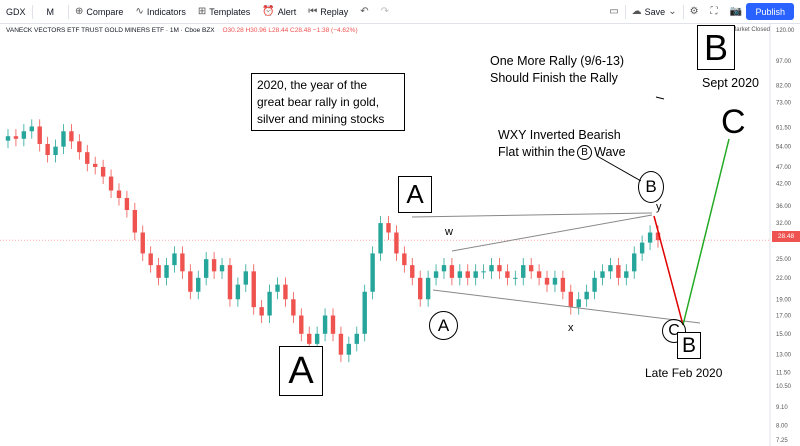  I want to click on compare-label: Compare, so click(105, 11).